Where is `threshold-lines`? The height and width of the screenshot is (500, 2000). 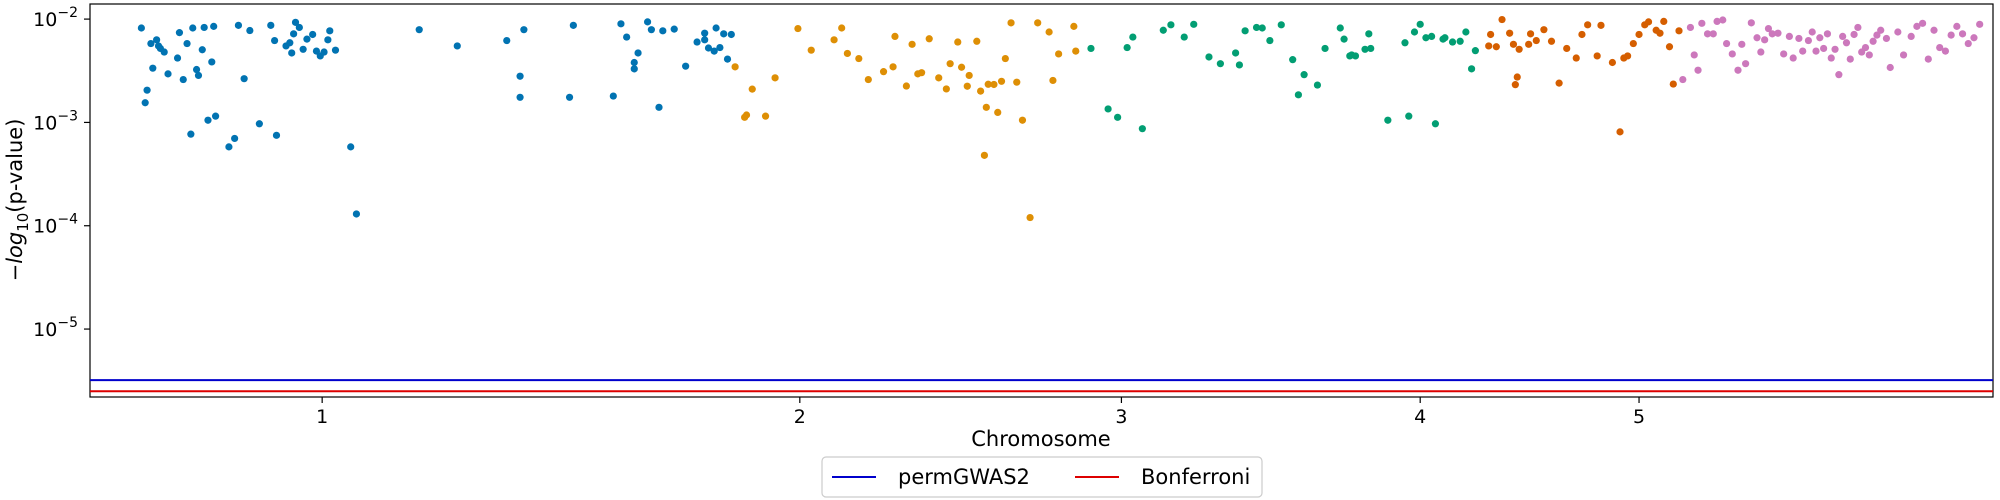 threshold-lines is located at coordinates (1041, 386).